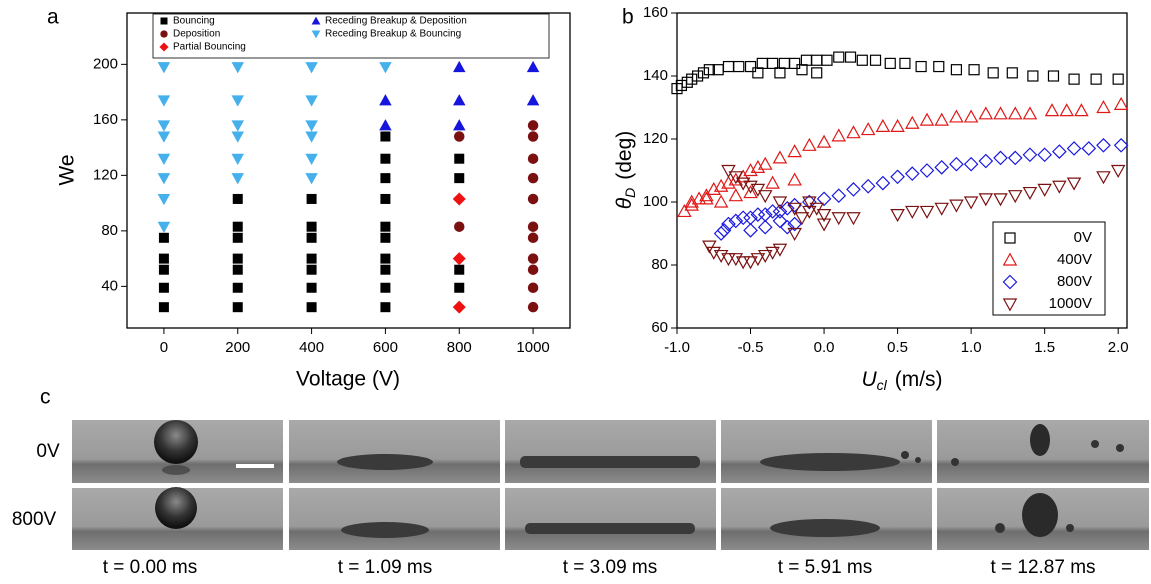 The width and height of the screenshot is (1151, 584). Describe the element at coordinates (393, 34) in the screenshot. I see `legend-label: Receding Breakup & Bouncing` at that location.